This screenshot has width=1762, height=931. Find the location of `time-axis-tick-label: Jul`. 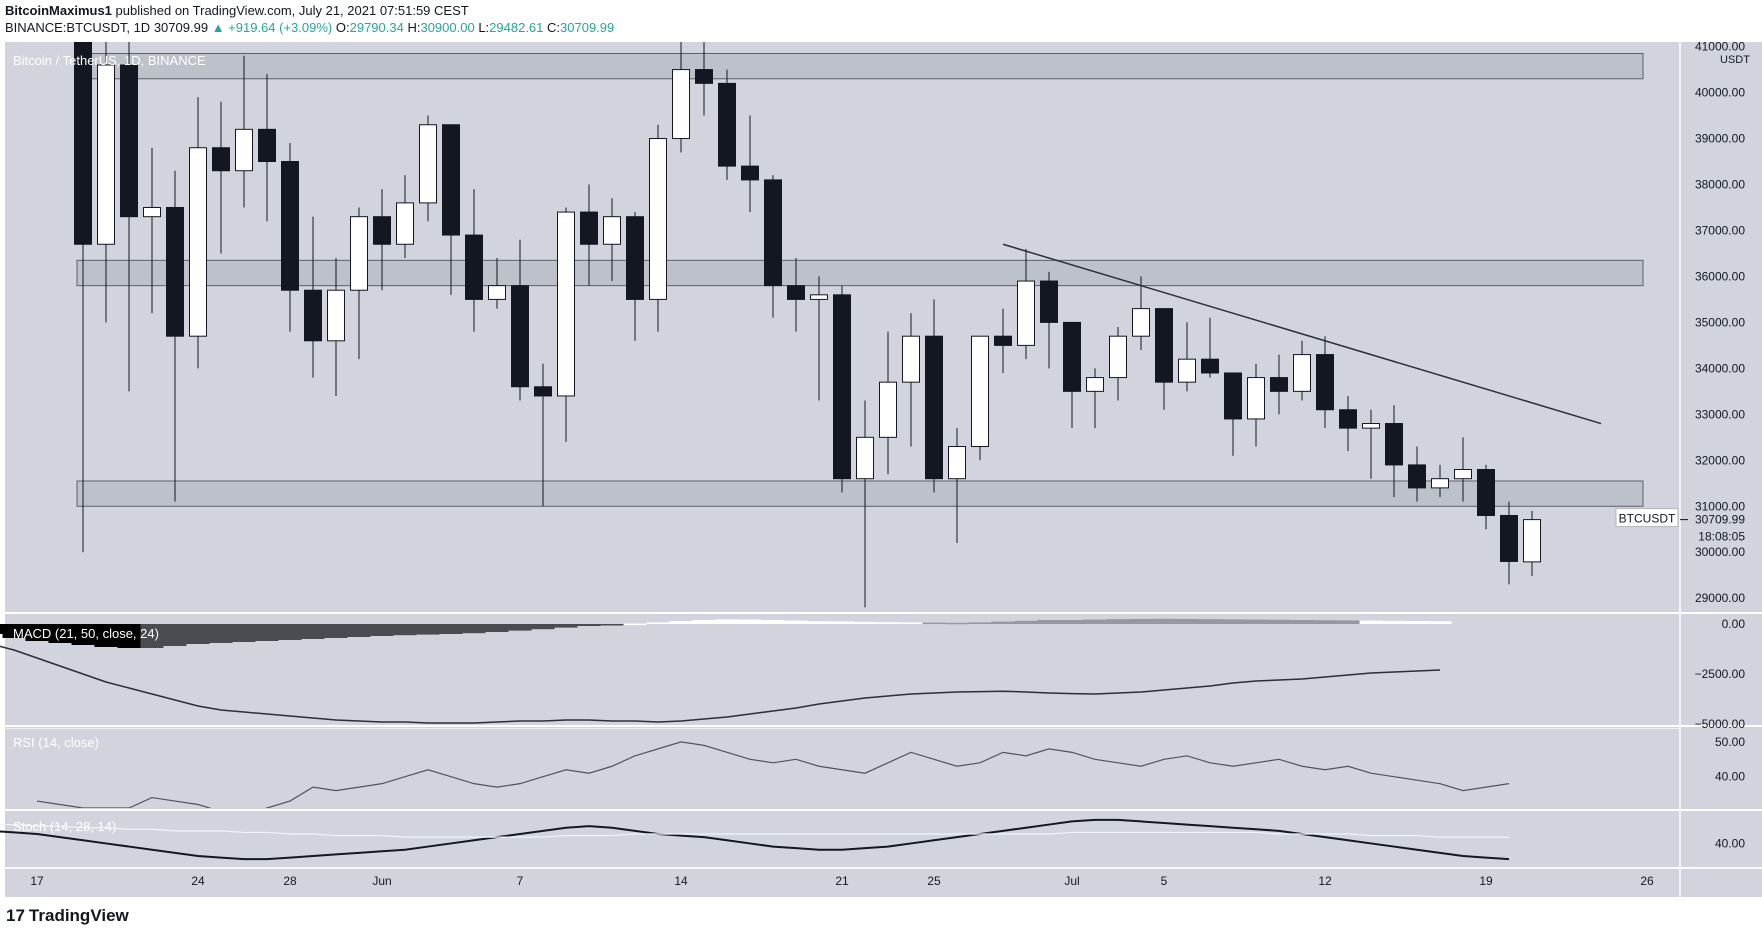

time-axis-tick-label: Jul is located at coordinates (1071, 881).